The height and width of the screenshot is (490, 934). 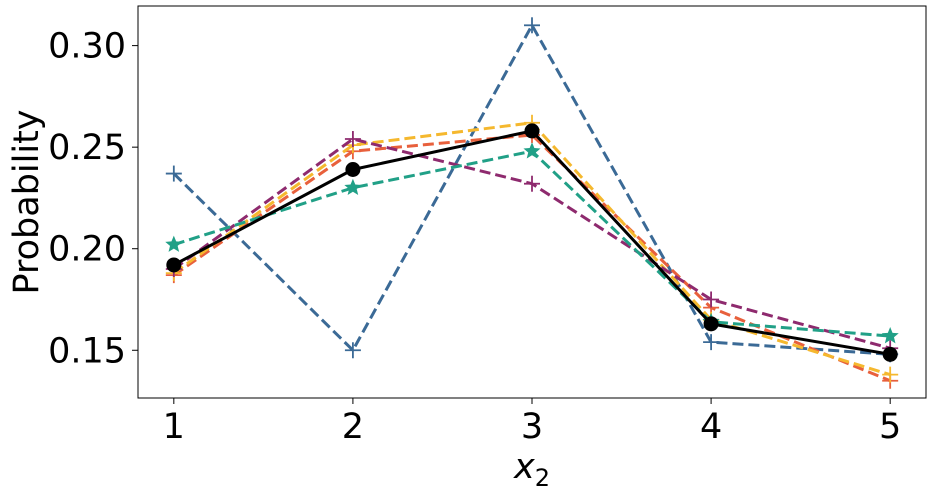 I want to click on y-tick-label: 0.30, so click(x=87, y=47).